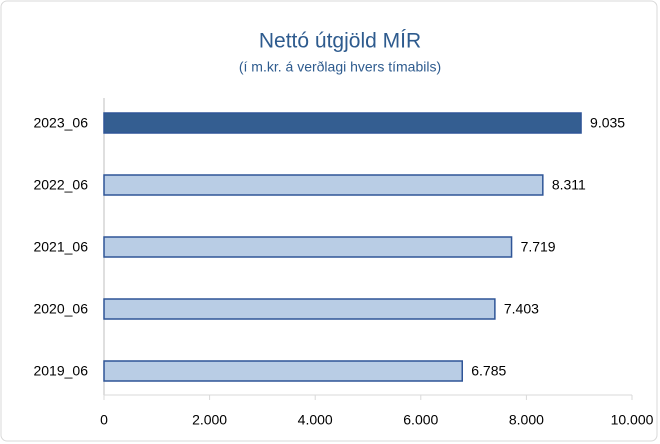  I want to click on x-tick-label: 6.000, so click(420, 420).